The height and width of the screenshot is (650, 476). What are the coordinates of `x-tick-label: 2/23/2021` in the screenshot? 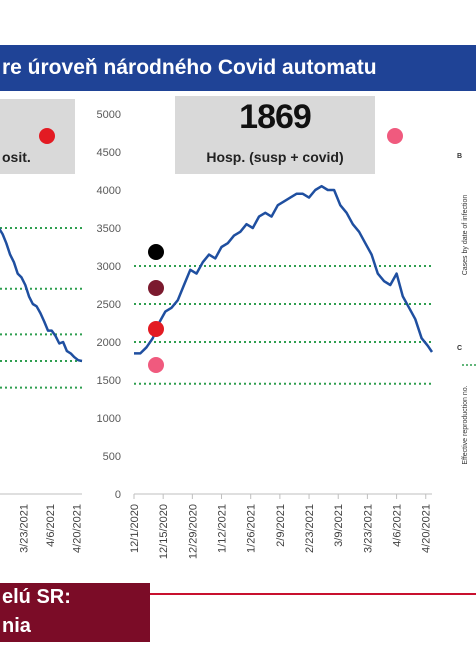 It's located at (310, 528).